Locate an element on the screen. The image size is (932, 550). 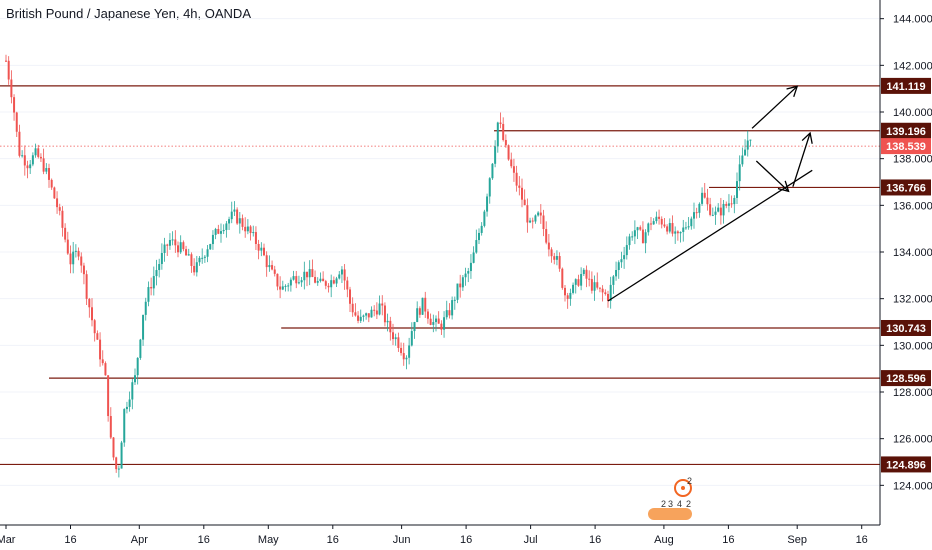
y-tick-label: 130.000 is located at coordinates (912, 346).